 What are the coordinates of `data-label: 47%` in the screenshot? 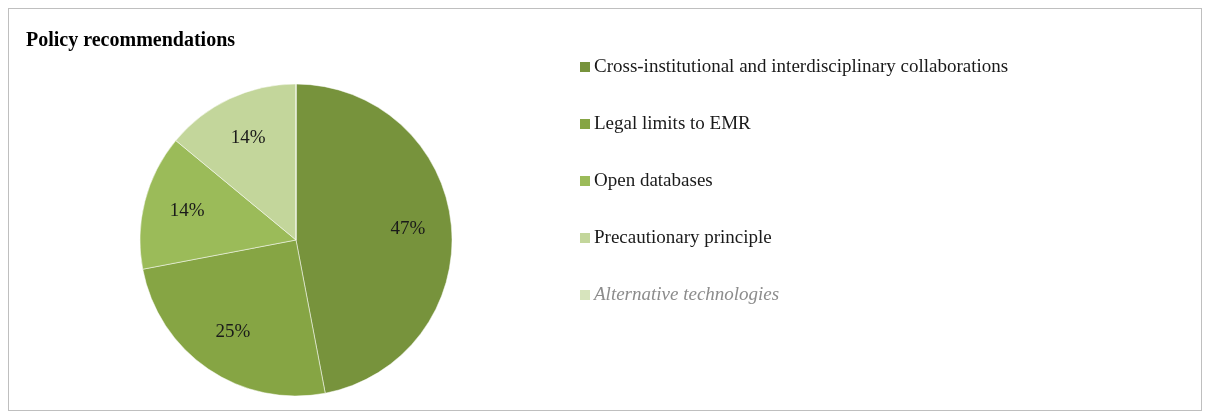 It's located at (408, 227).